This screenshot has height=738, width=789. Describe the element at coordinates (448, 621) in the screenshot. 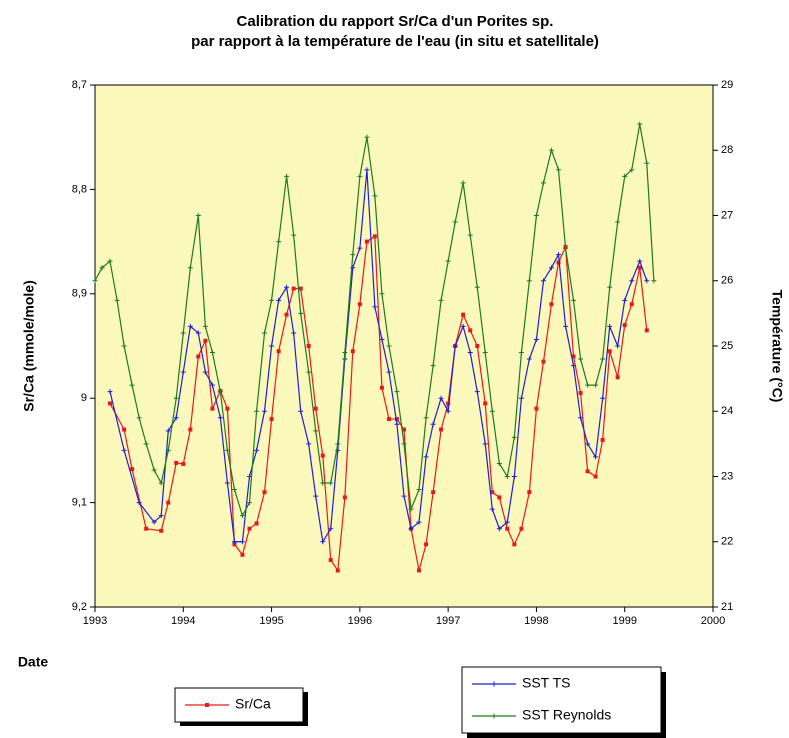

I see `x-tick-label: 1997` at that location.